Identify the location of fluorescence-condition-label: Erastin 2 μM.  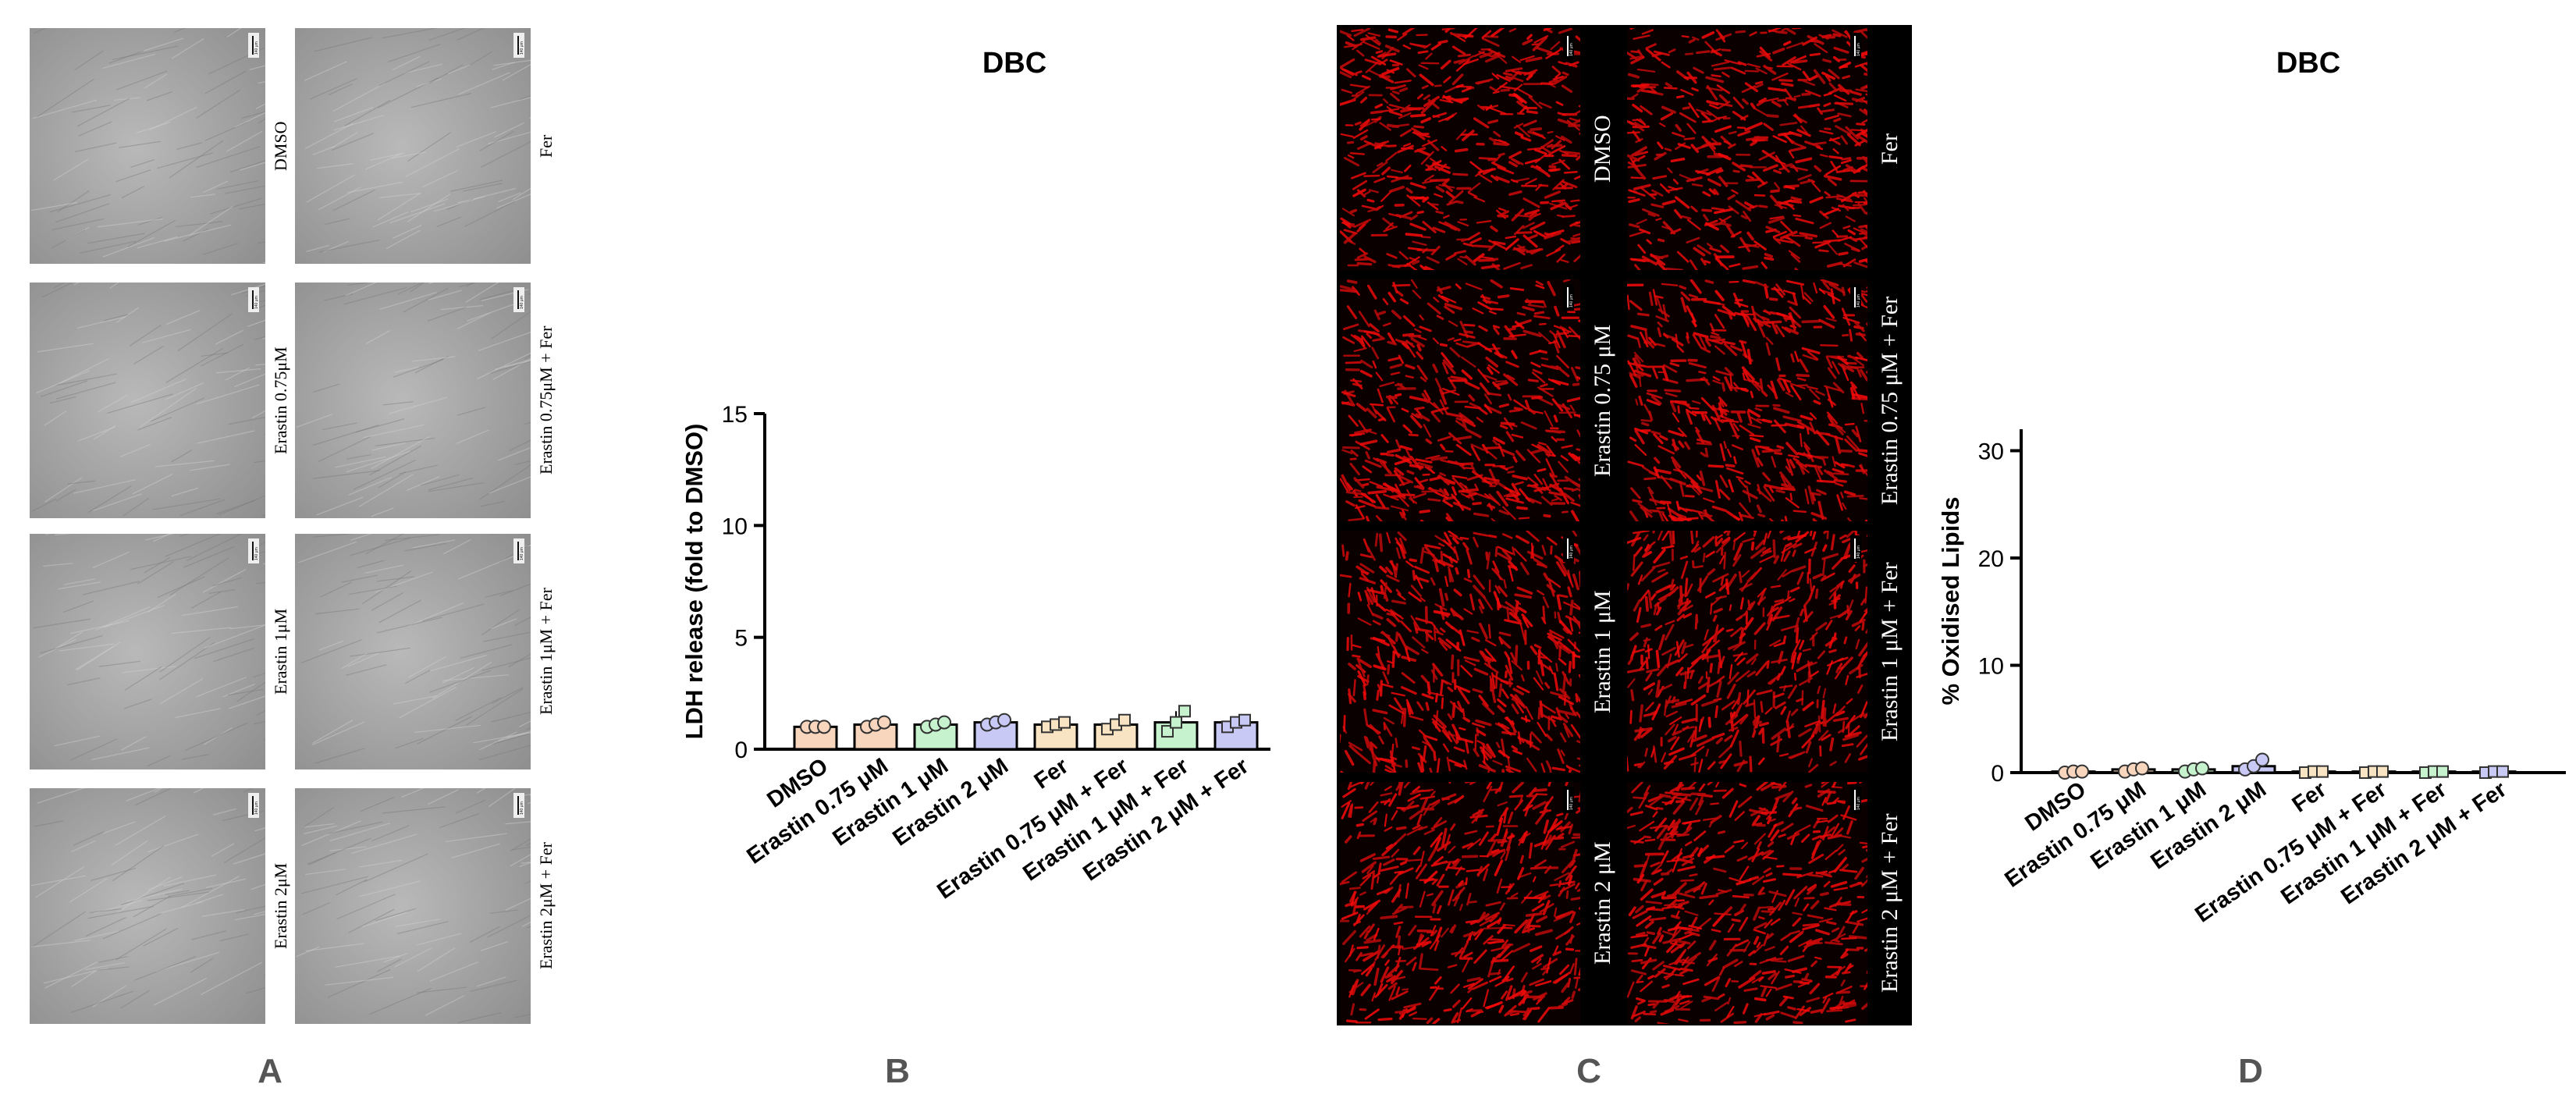
(1603, 903).